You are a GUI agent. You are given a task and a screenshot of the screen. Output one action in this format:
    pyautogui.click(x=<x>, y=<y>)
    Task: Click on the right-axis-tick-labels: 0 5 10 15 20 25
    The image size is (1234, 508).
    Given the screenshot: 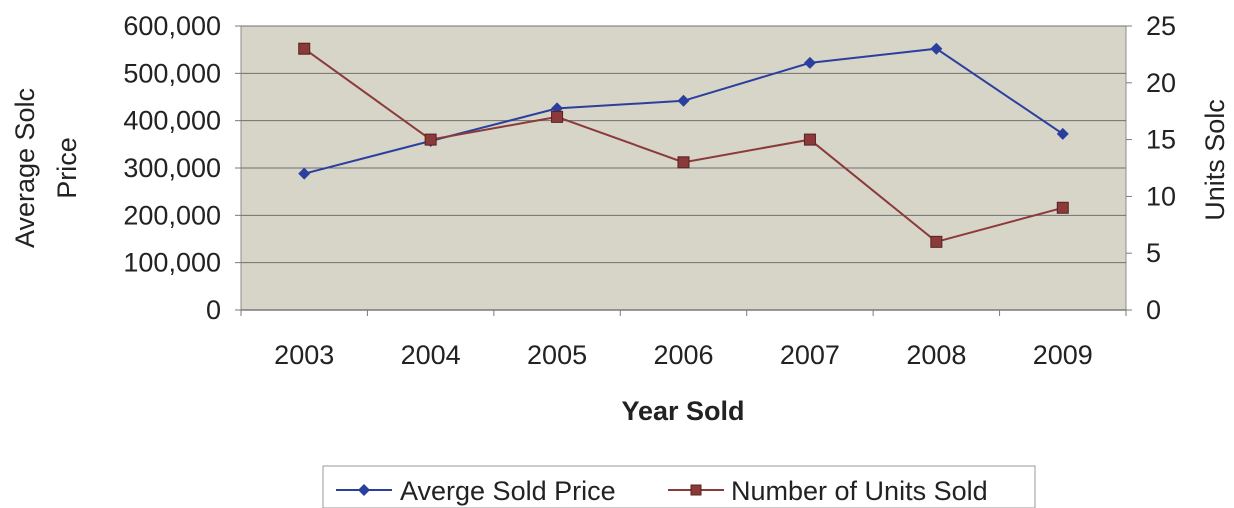 What is the action you would take?
    pyautogui.click(x=1151, y=168)
    